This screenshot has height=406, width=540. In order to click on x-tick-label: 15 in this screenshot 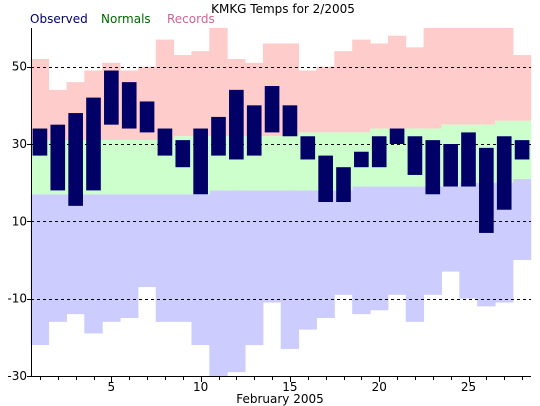, I will do `click(289, 387)`.